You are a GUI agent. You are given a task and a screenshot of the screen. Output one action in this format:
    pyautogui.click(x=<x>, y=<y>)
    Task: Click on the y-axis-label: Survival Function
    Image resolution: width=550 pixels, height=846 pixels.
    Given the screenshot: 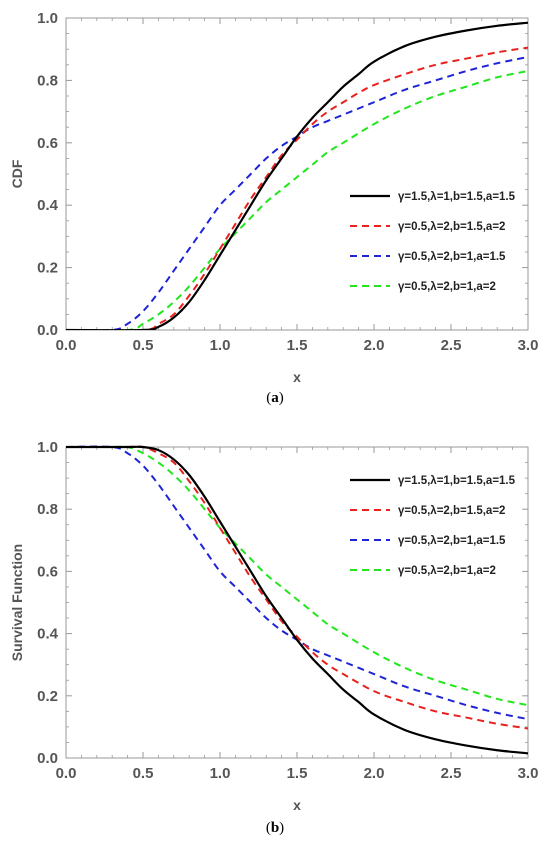 What is the action you would take?
    pyautogui.click(x=17, y=602)
    